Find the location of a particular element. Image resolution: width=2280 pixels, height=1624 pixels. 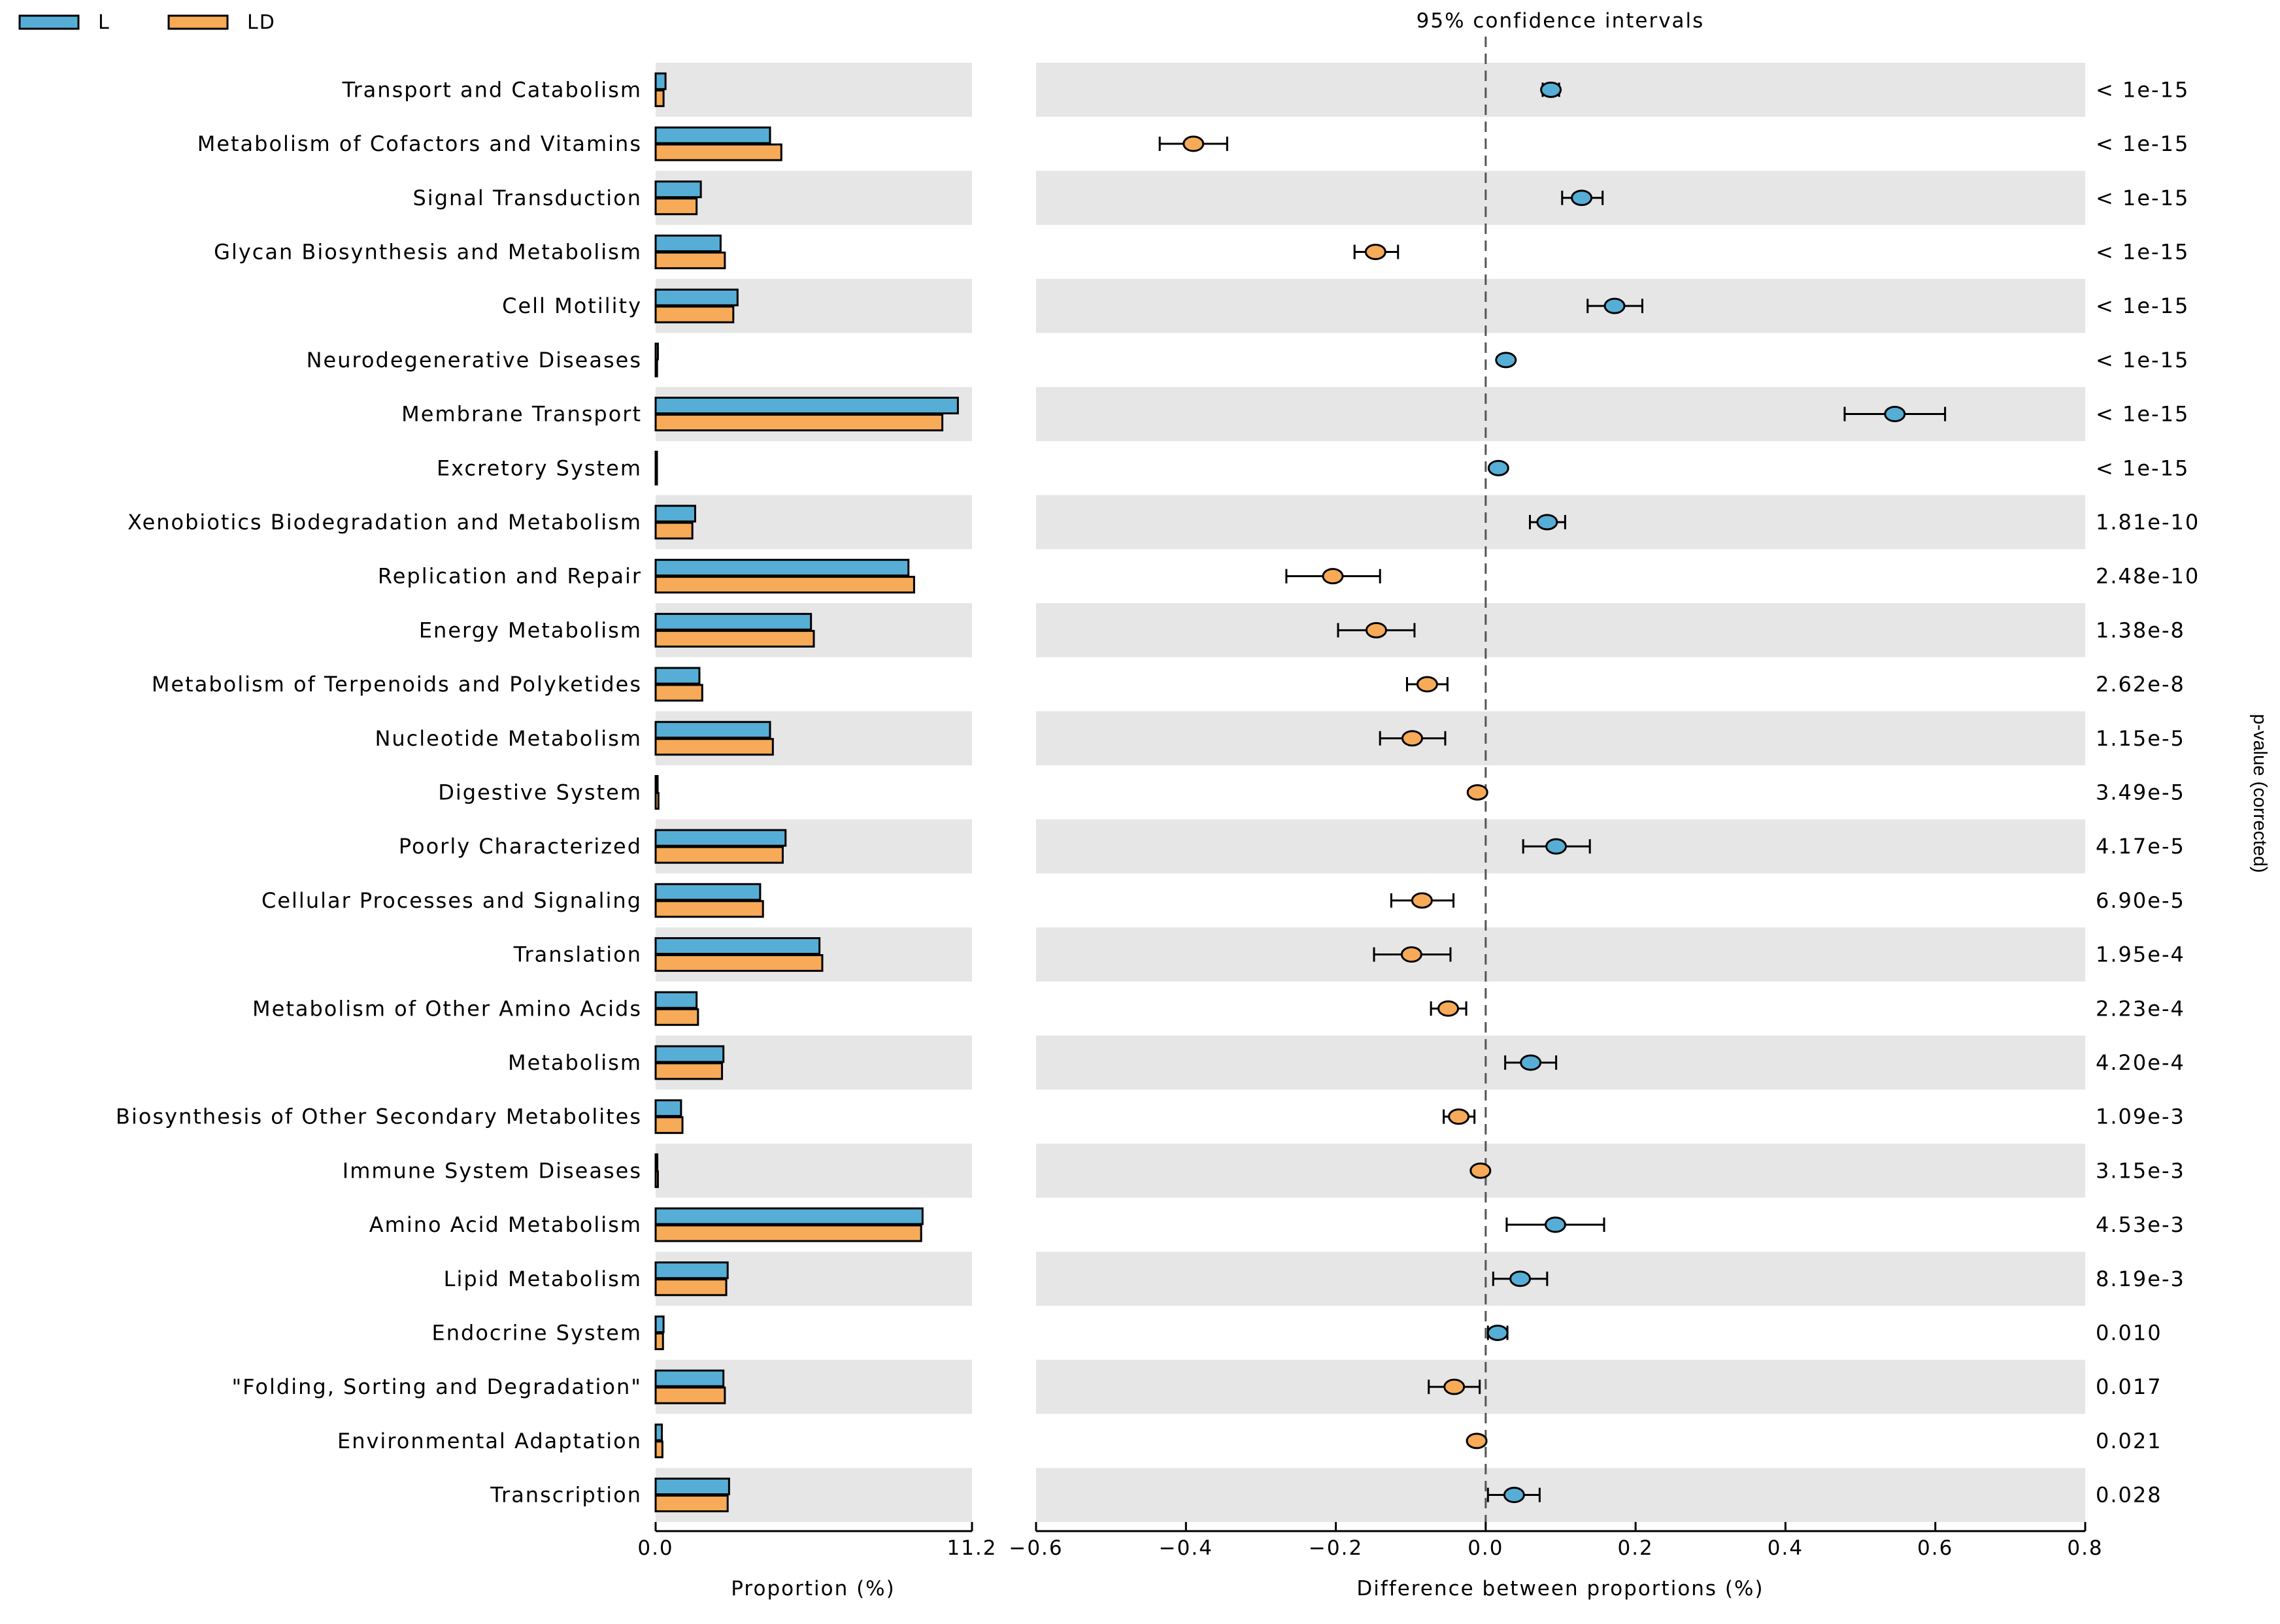

category-label: Cell Motility is located at coordinates (572, 305).